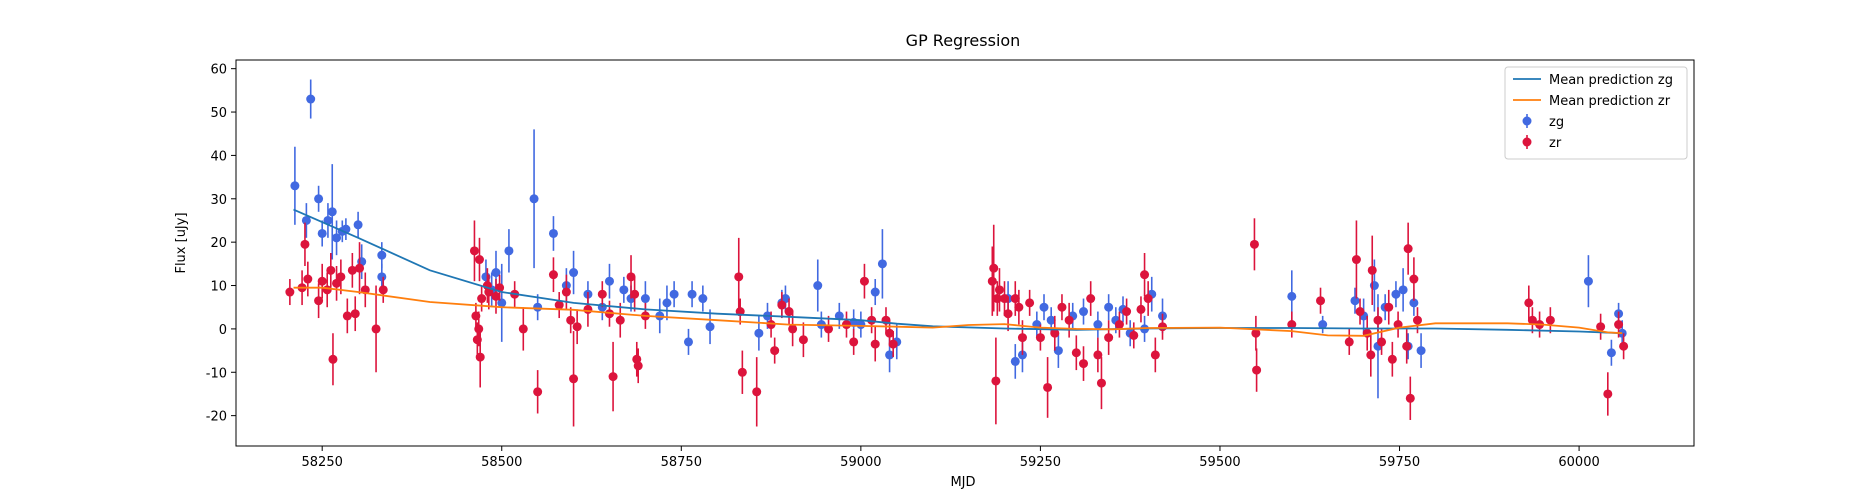 The height and width of the screenshot is (500, 1875). Describe the element at coordinates (681, 462) in the screenshot. I see `x-tick-label: 58750` at that location.